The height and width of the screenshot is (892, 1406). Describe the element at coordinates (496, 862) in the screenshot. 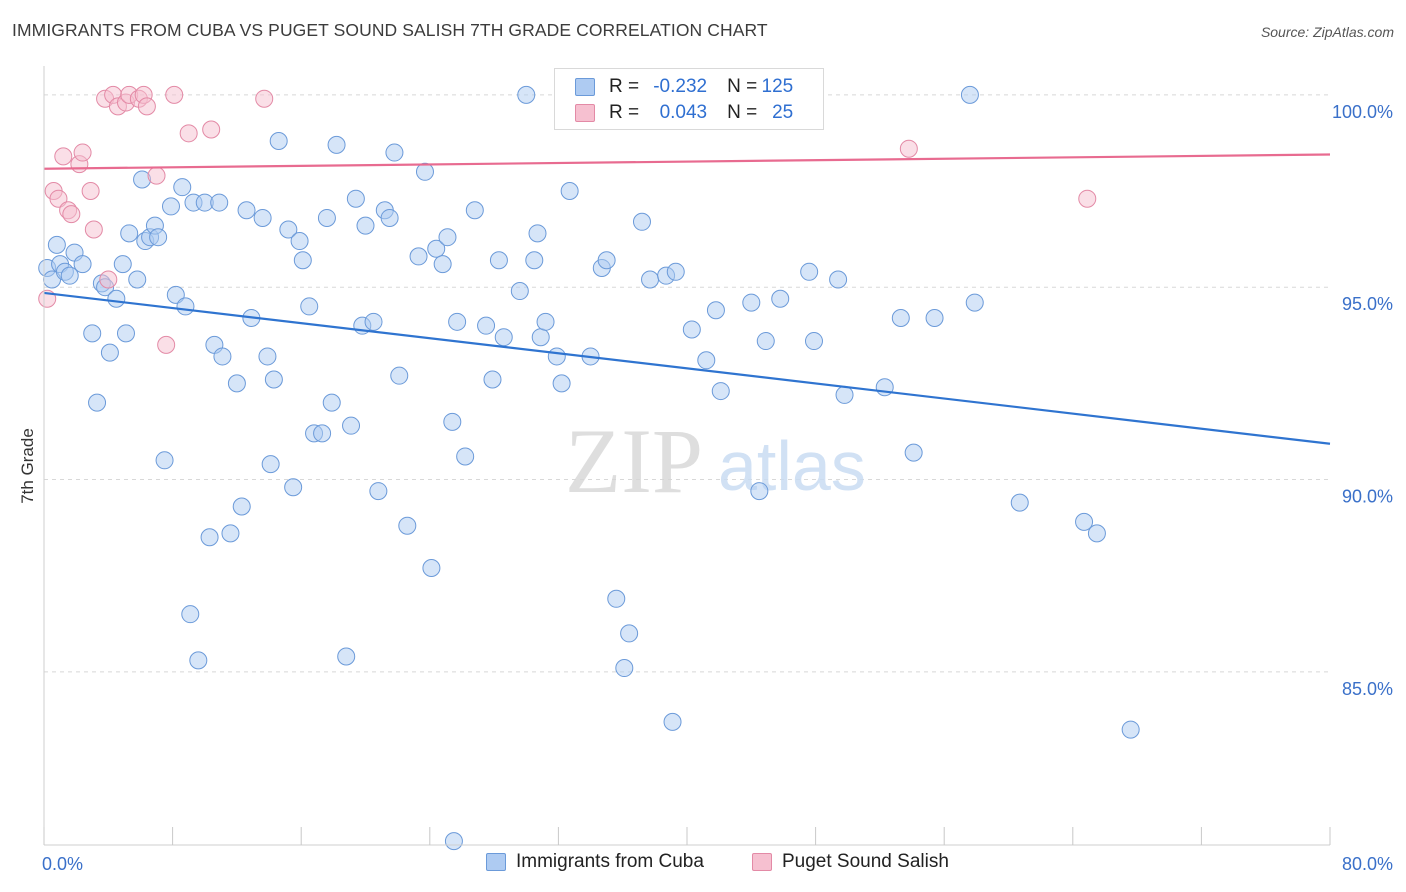

I see `legend-swatch-blue` at that location.